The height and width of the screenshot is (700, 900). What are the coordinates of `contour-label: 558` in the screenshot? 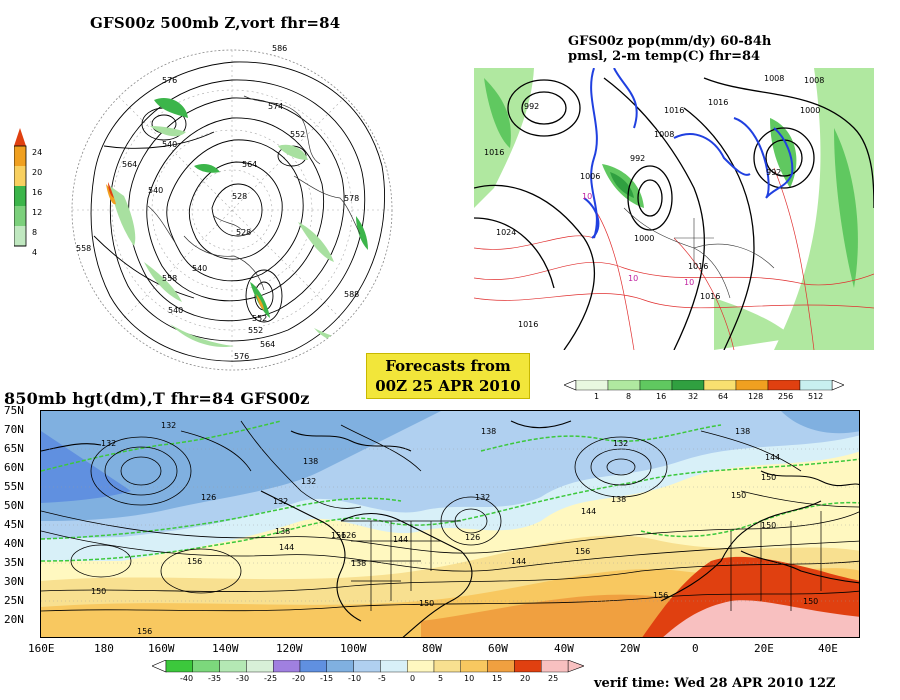 It's located at (170, 278).